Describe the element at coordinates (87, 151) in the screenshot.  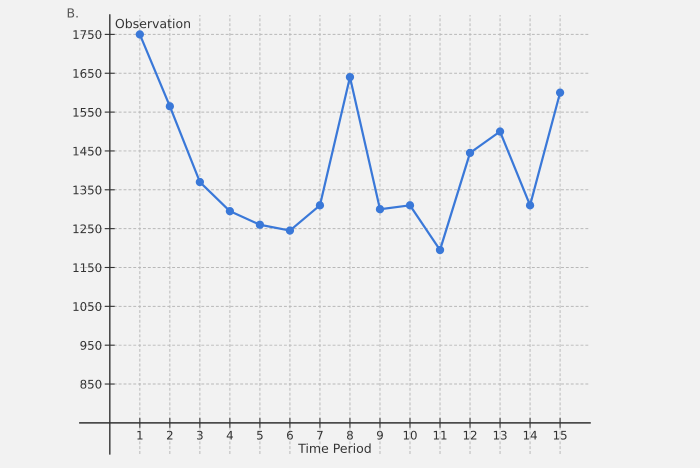
I see `y-tick-label: 1450` at that location.